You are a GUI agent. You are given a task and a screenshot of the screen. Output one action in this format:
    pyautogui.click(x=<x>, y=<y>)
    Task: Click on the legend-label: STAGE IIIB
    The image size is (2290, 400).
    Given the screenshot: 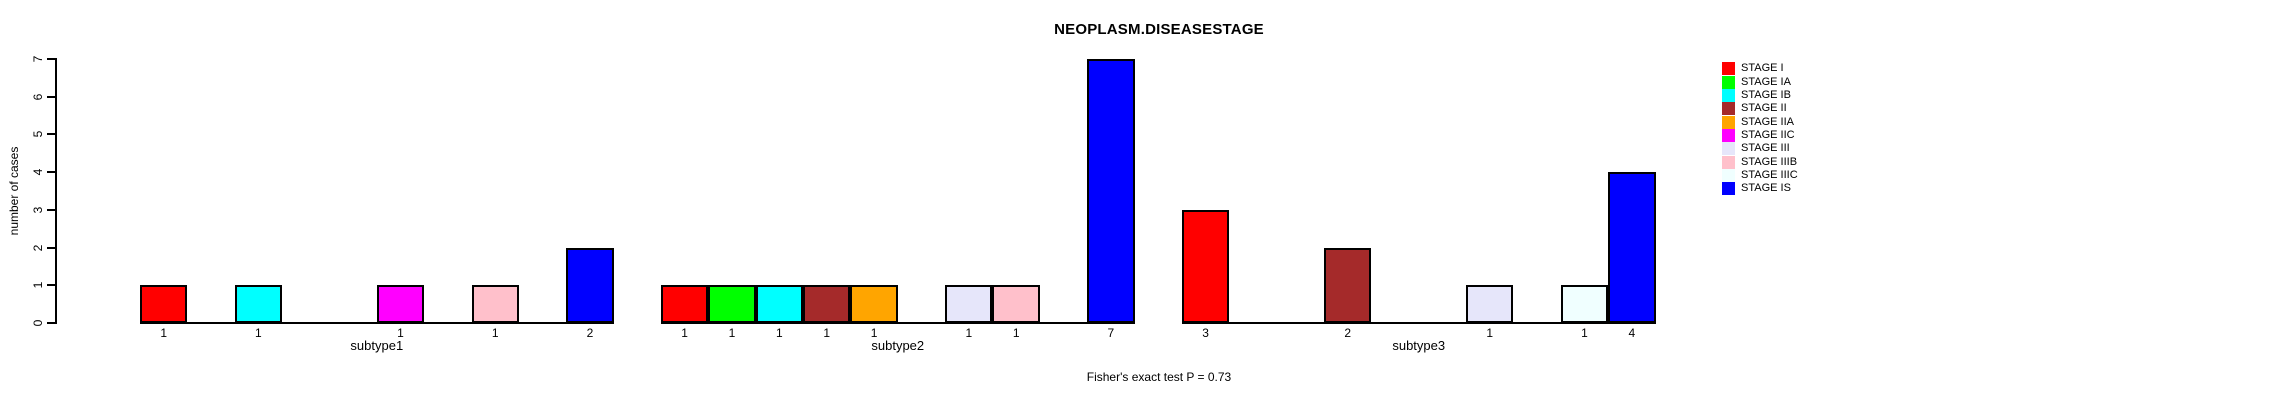 What is the action you would take?
    pyautogui.click(x=1769, y=161)
    